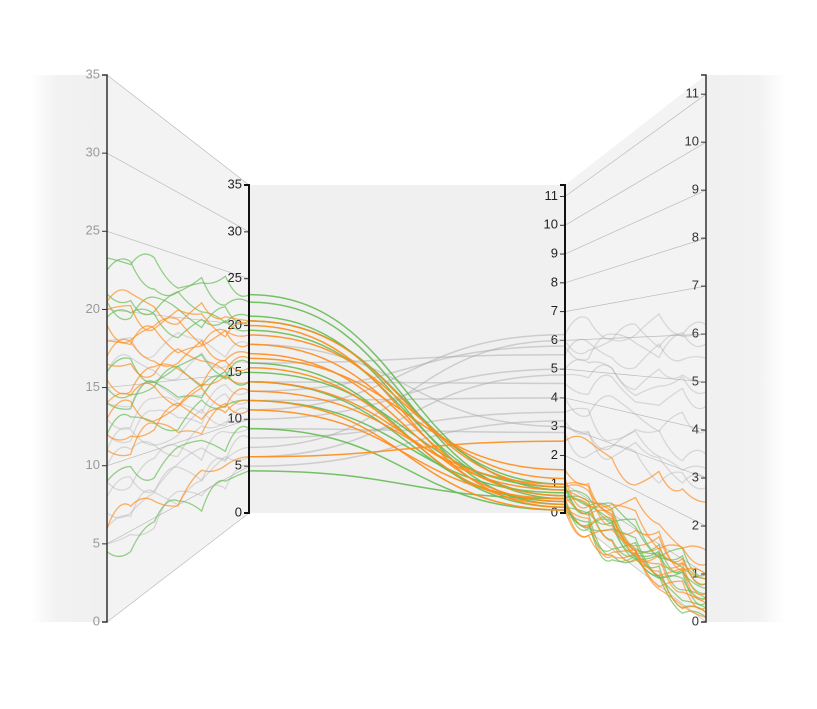 The height and width of the screenshot is (709, 817). What do you see at coordinates (93, 386) in the screenshot?
I see `tick-label: 15` at bounding box center [93, 386].